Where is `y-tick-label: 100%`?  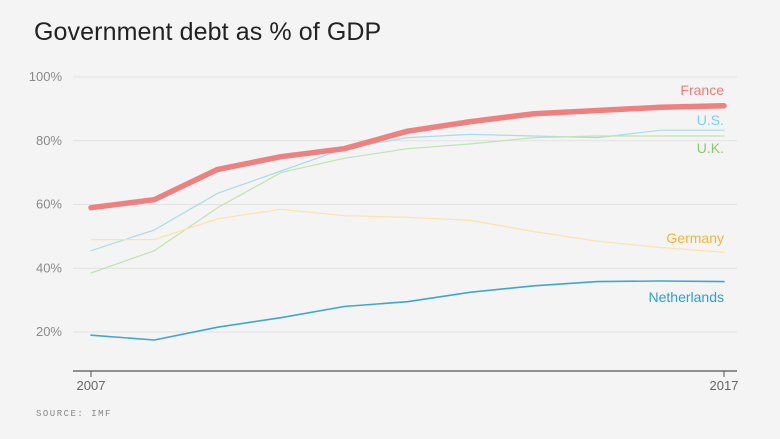 y-tick-label: 100% is located at coordinates (46, 76).